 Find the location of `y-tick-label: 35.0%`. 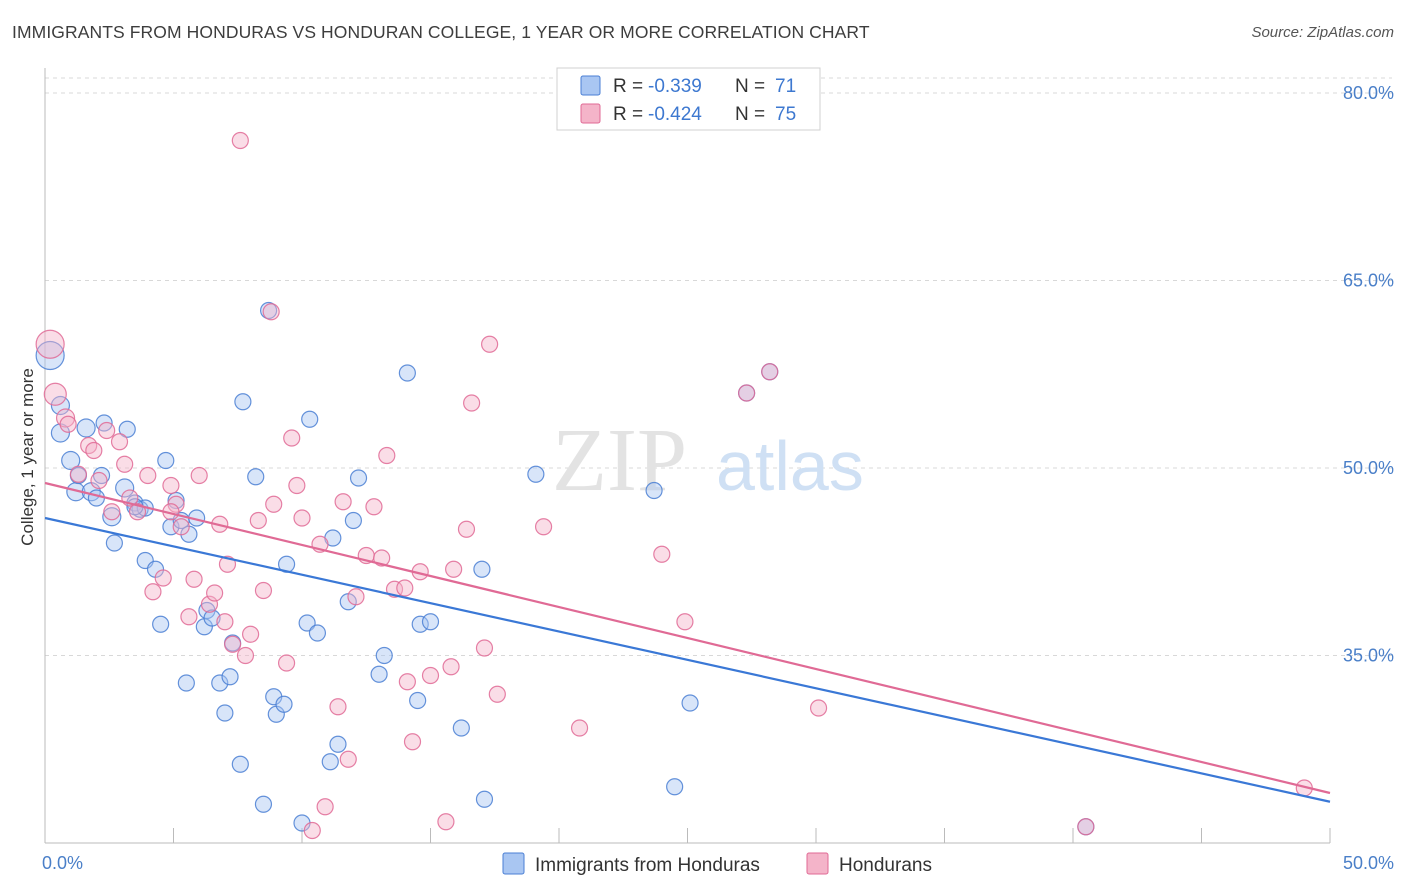

y-tick-label: 35.0% is located at coordinates (1368, 656).